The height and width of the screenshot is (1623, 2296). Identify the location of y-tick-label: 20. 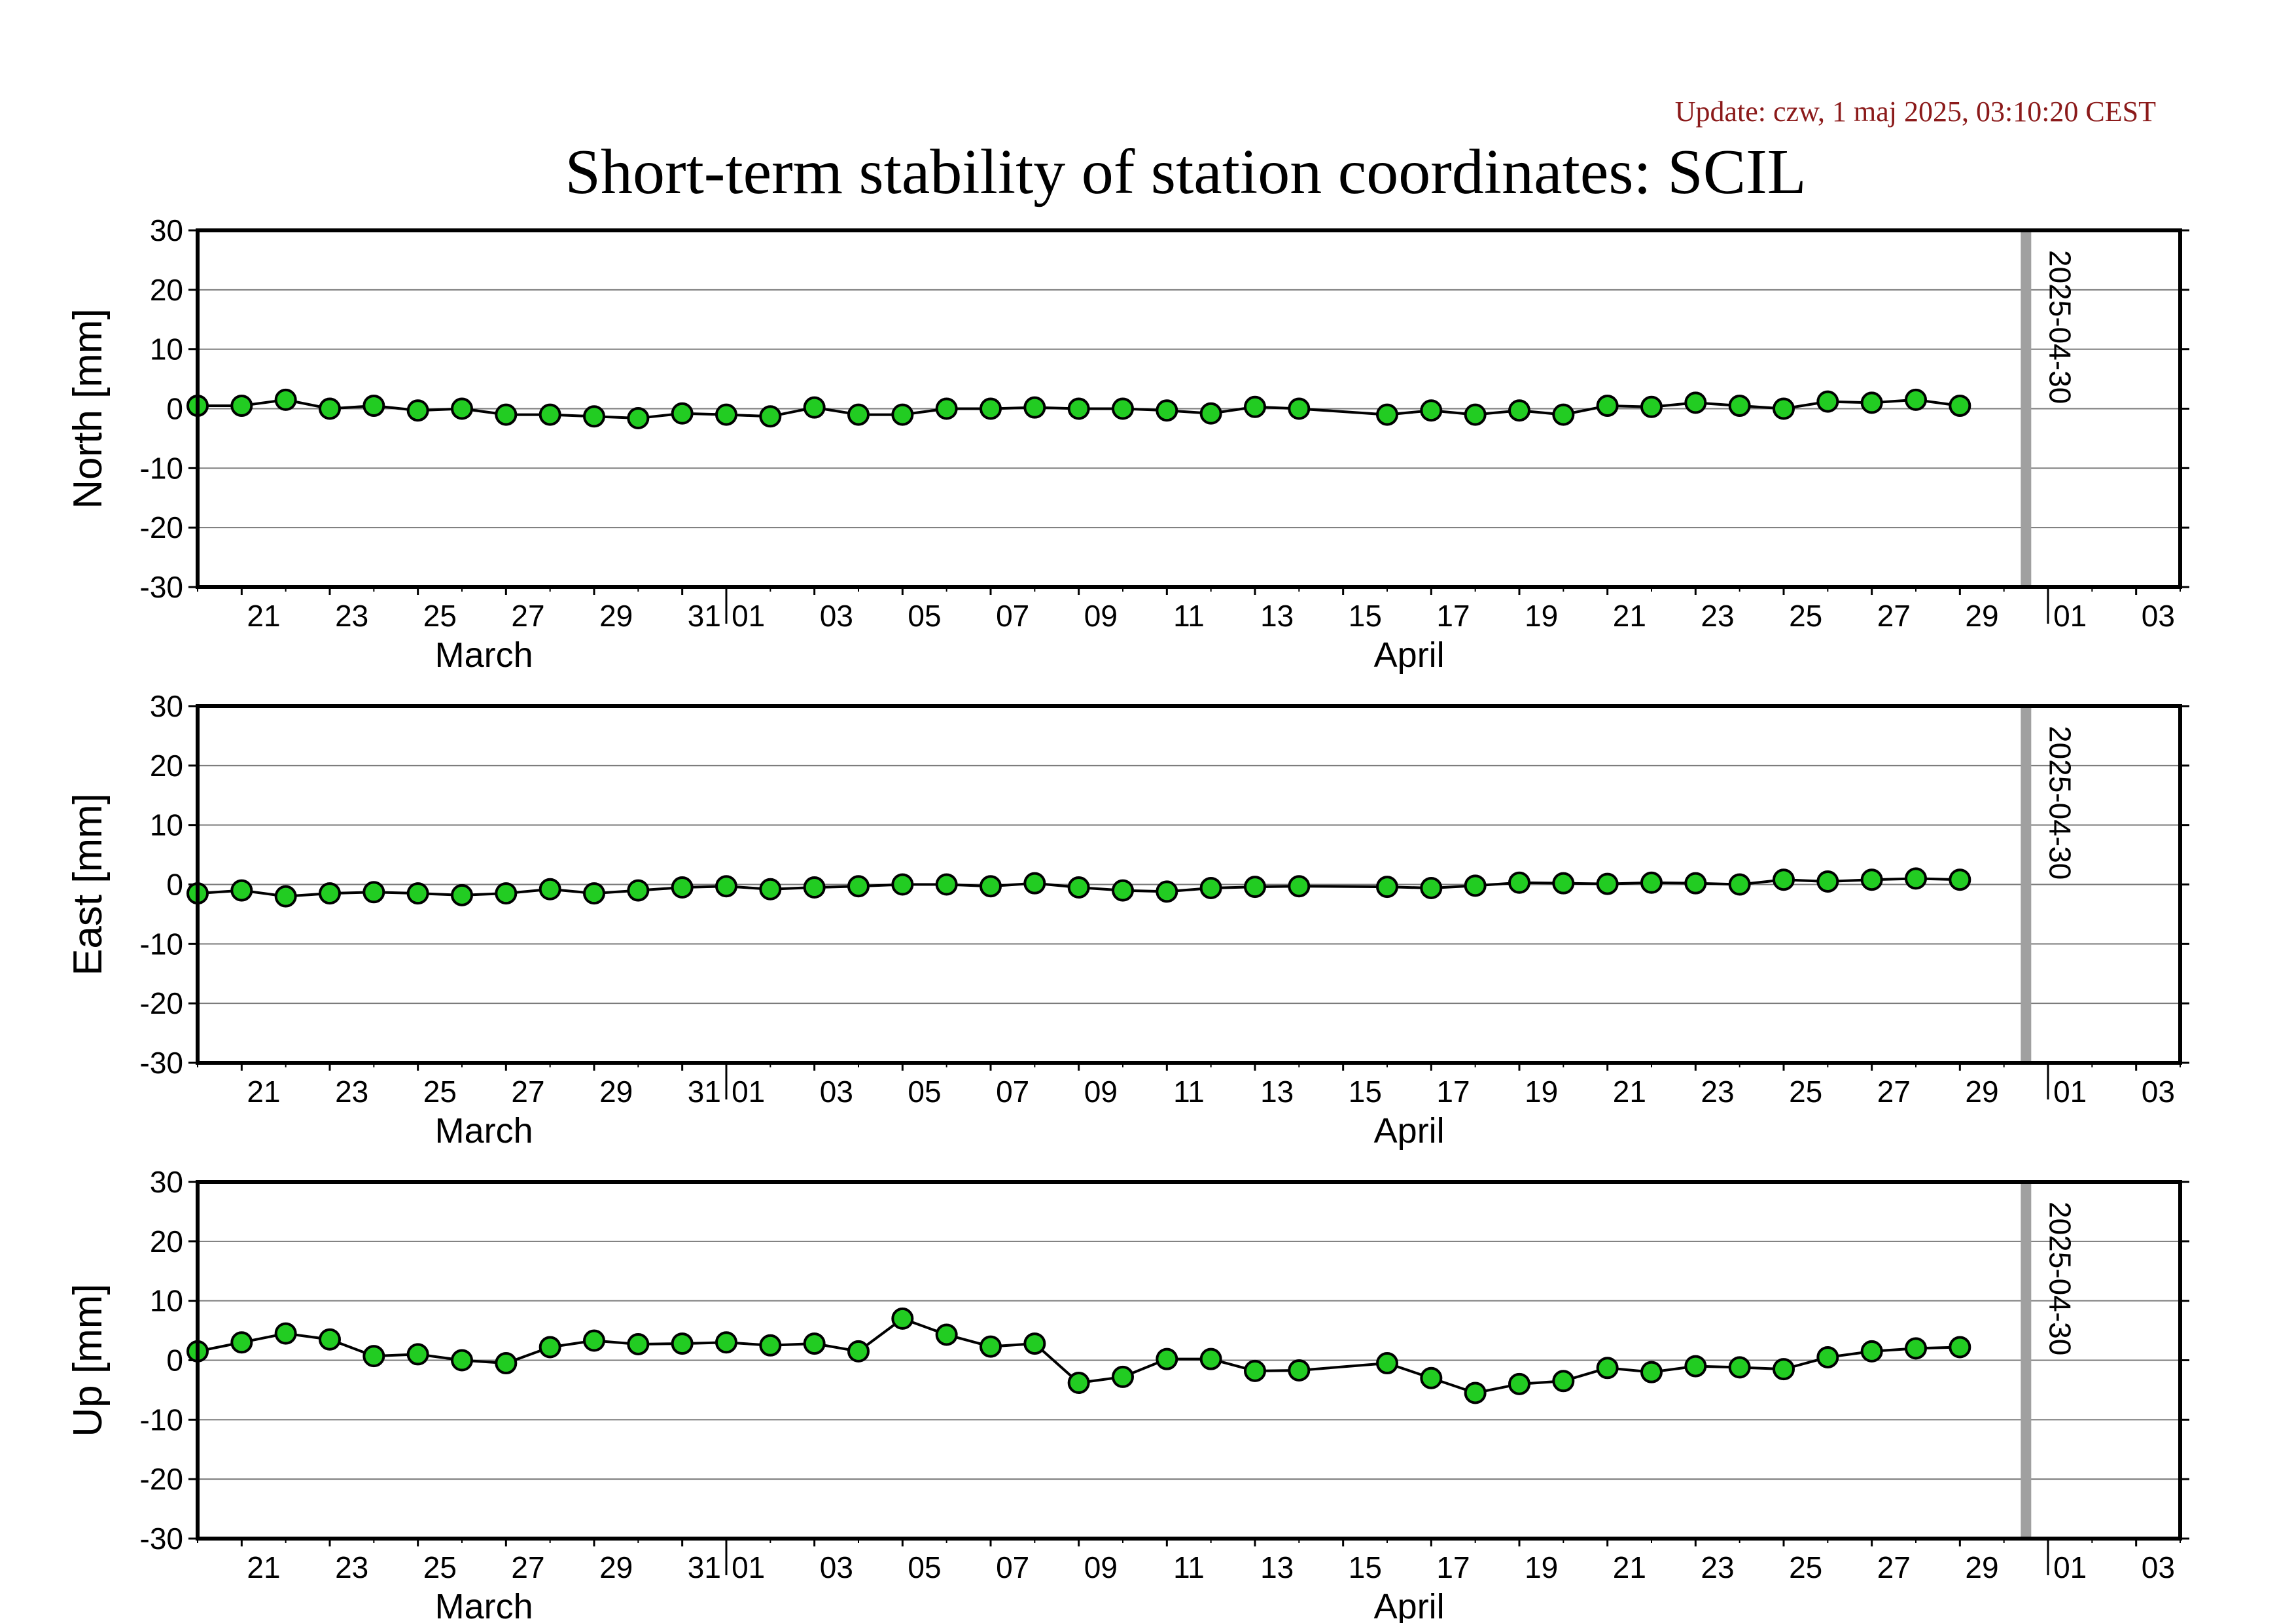
(166, 766).